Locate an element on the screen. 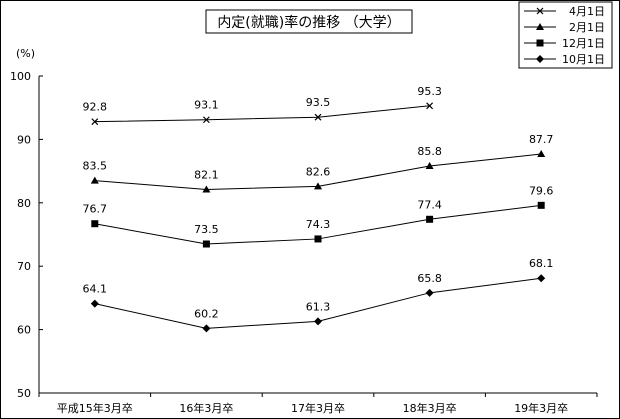  y-tick-label: 50 is located at coordinates (24, 393).